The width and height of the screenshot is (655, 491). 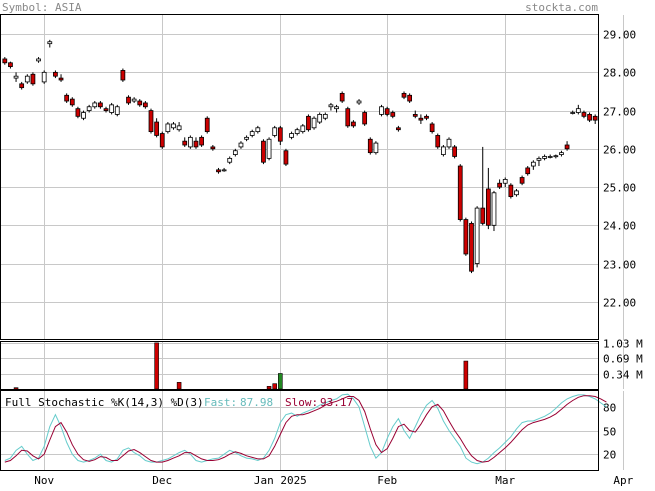 What do you see at coordinates (619, 226) in the screenshot?
I see `price-y-tick: 24.00` at bounding box center [619, 226].